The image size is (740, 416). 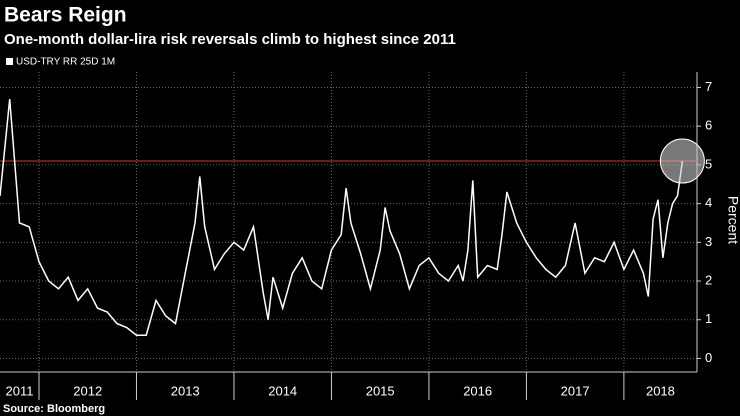 I want to click on source: Source: Bloomberg, so click(x=54, y=409).